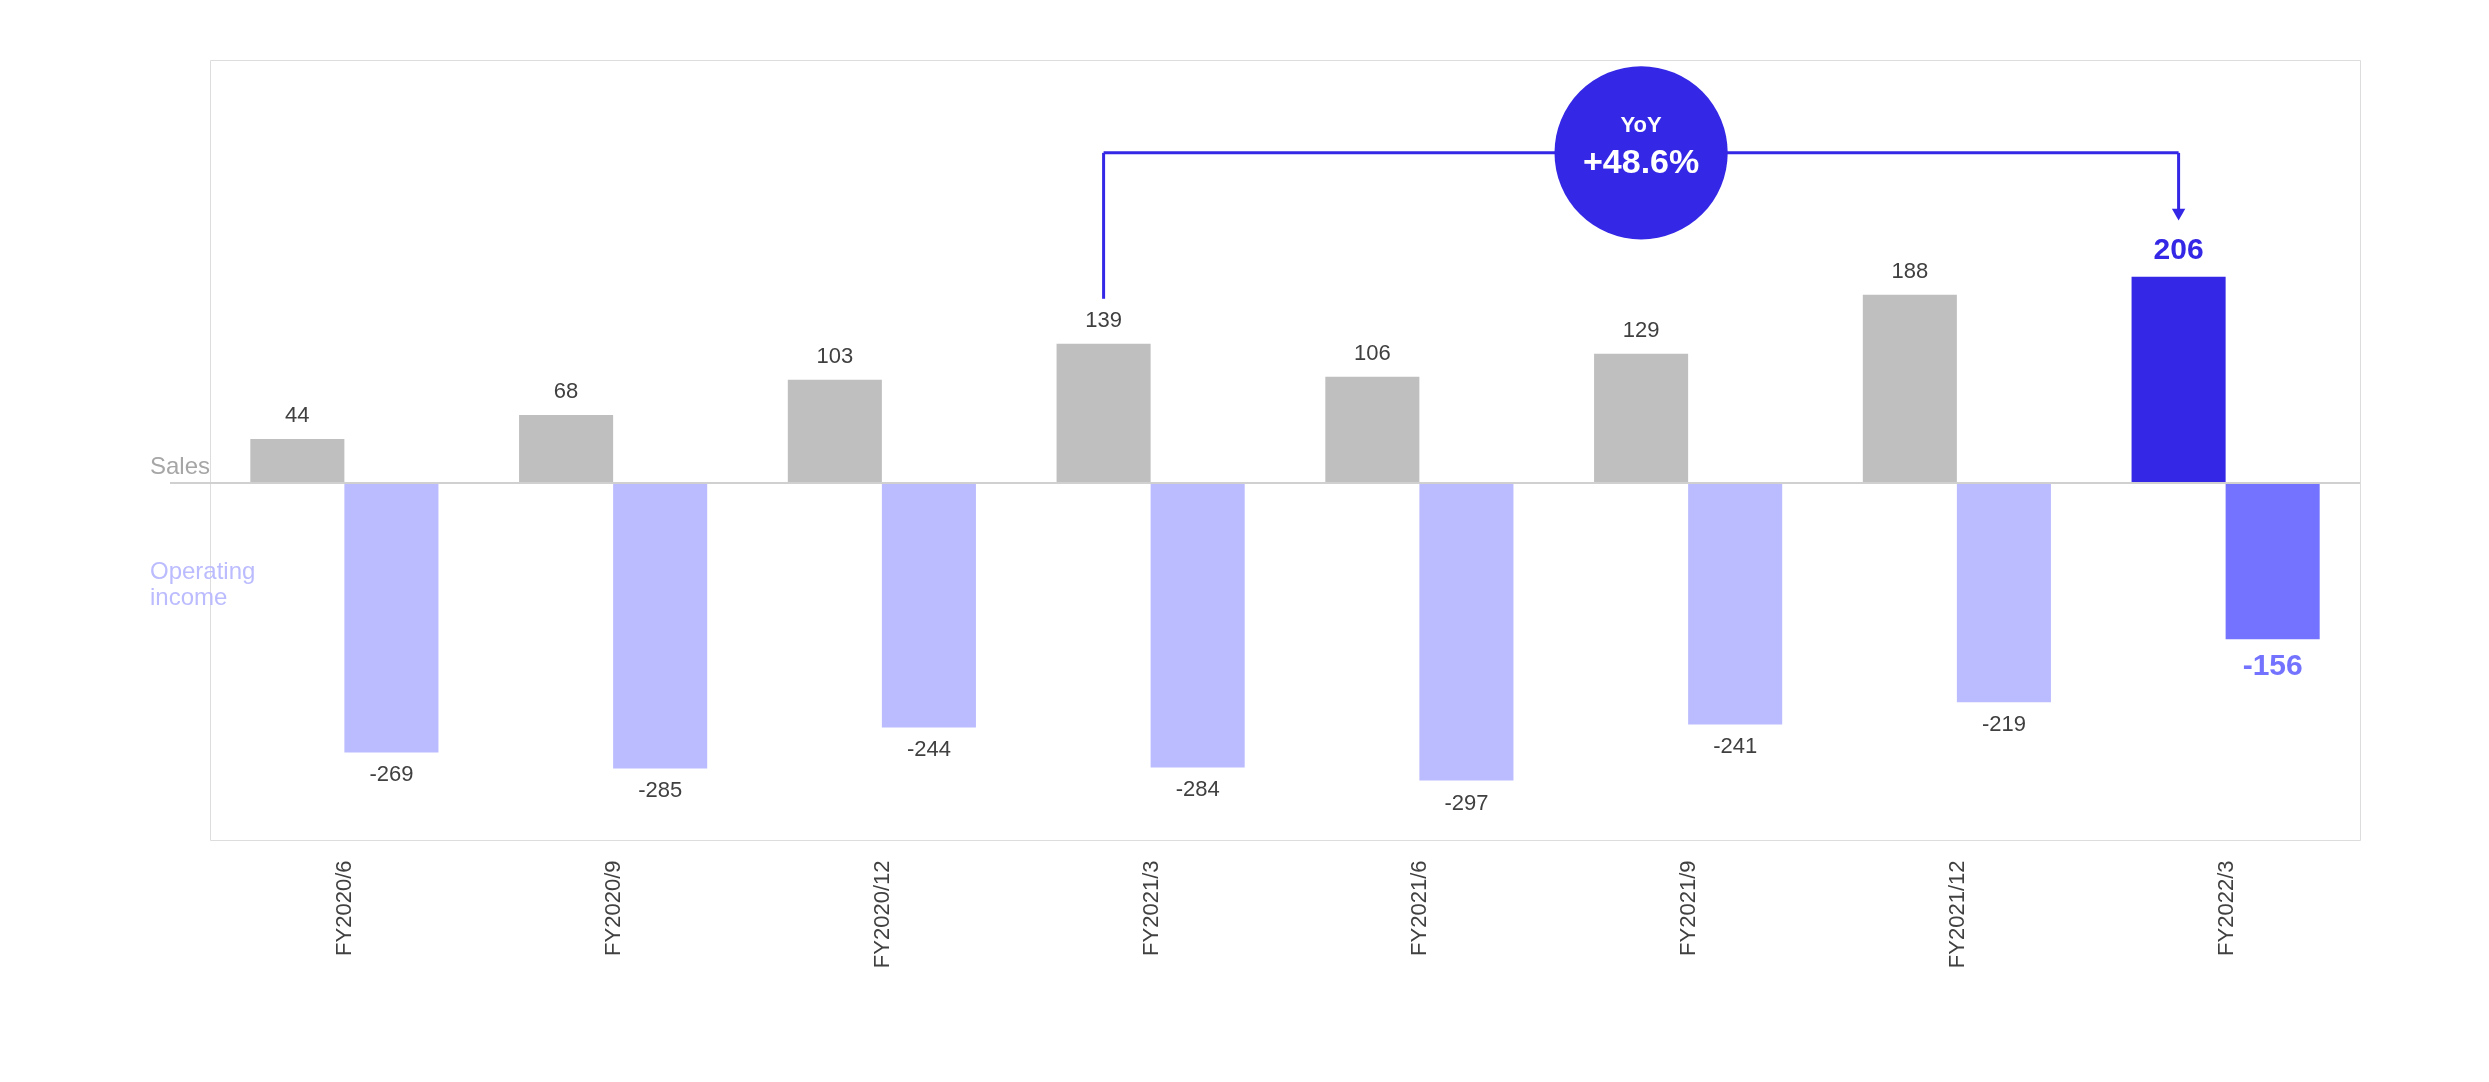 The image size is (2489, 1082). I want to click on text: YoY, so click(1641, 124).